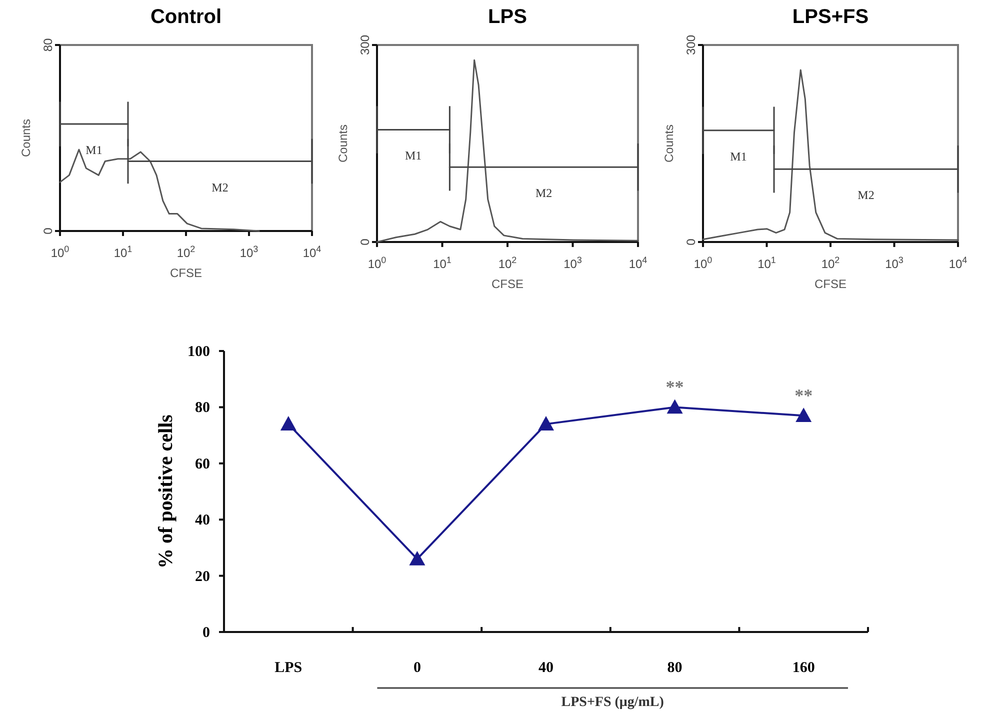  What do you see at coordinates (186, 17) in the screenshot?
I see `chart-title: Control` at bounding box center [186, 17].